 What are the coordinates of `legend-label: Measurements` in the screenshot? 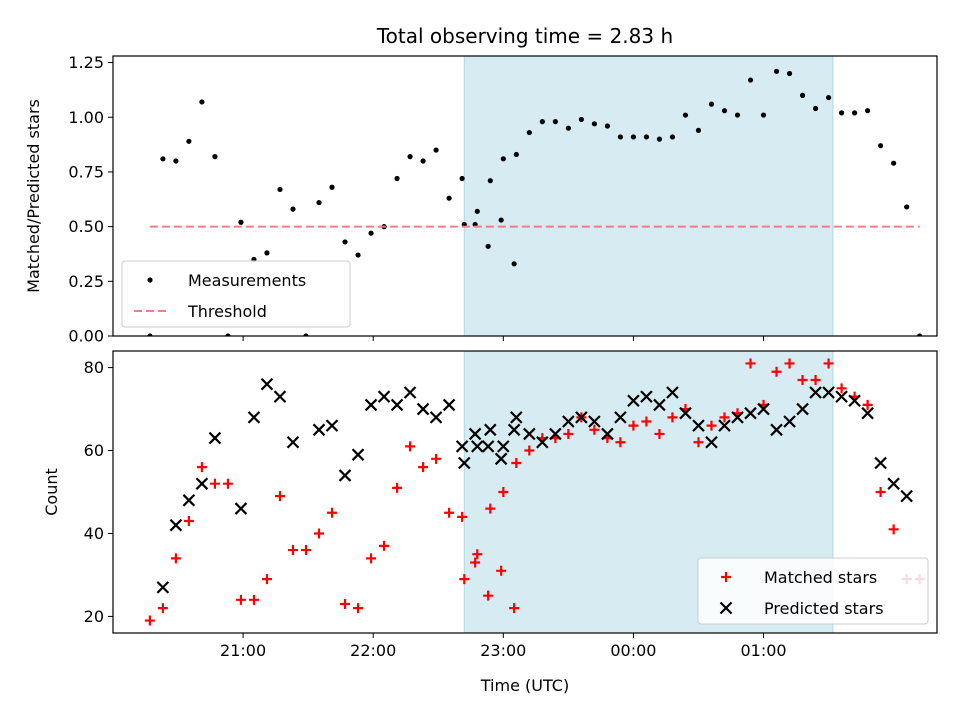 It's located at (247, 280).